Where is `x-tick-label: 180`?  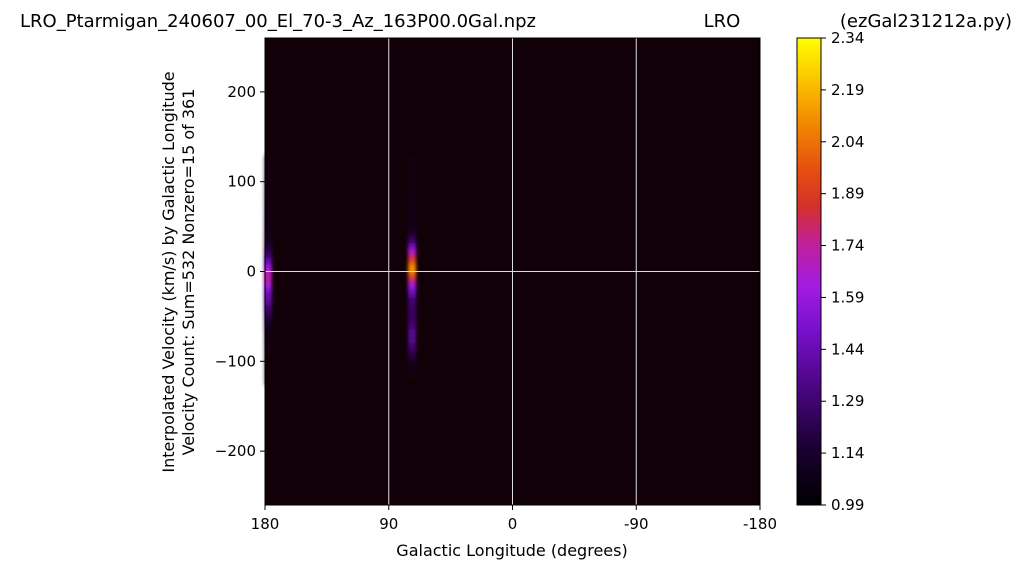 x-tick-label: 180 is located at coordinates (265, 524).